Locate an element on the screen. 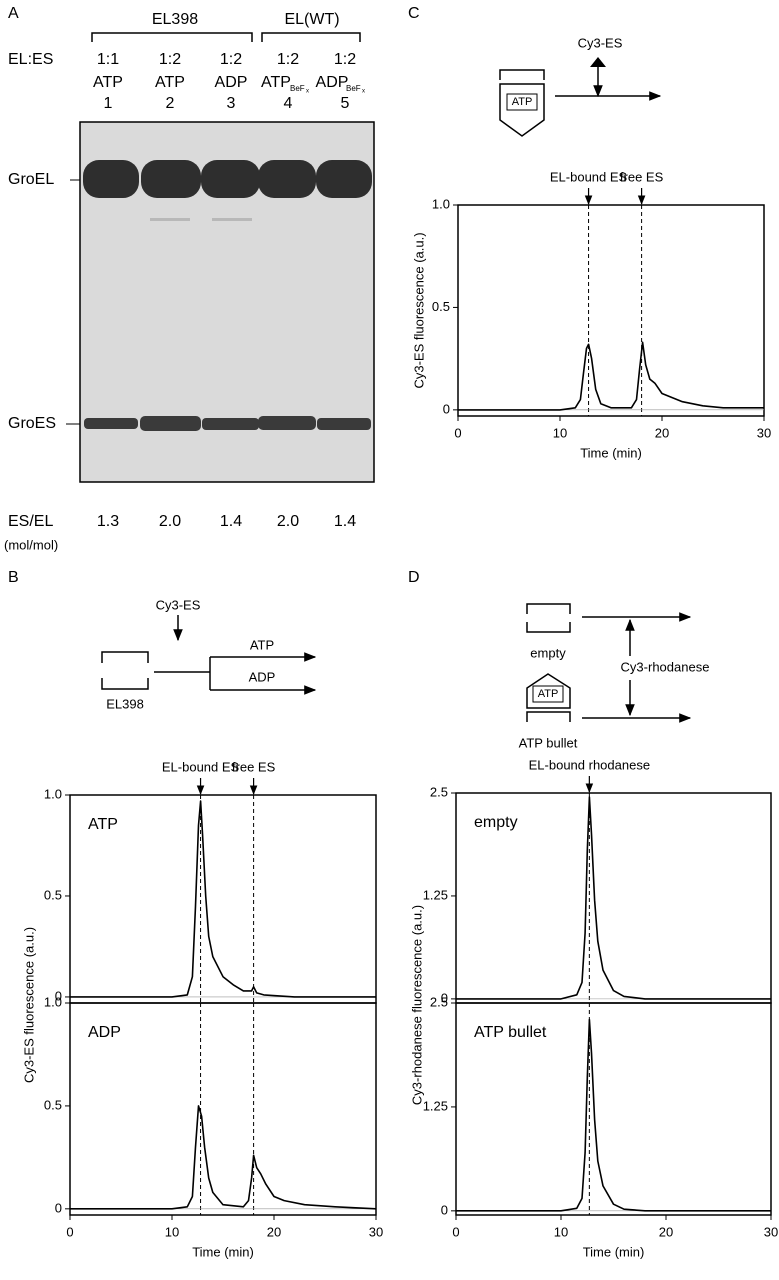  groes-bands is located at coordinates (227, 423).